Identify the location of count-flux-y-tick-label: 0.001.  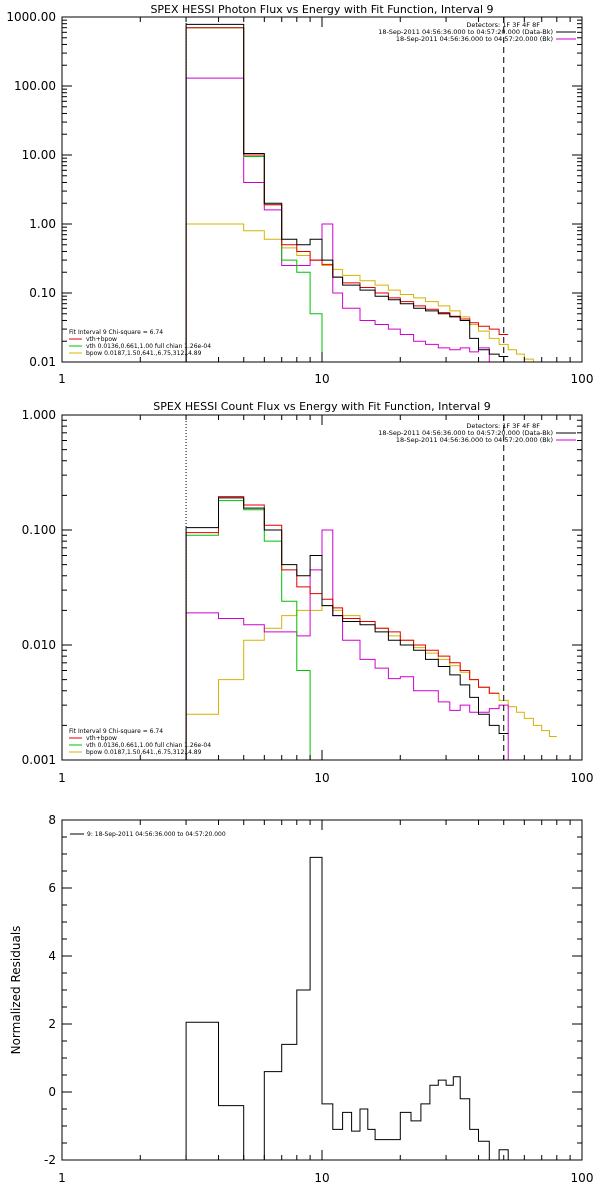
(39, 760).